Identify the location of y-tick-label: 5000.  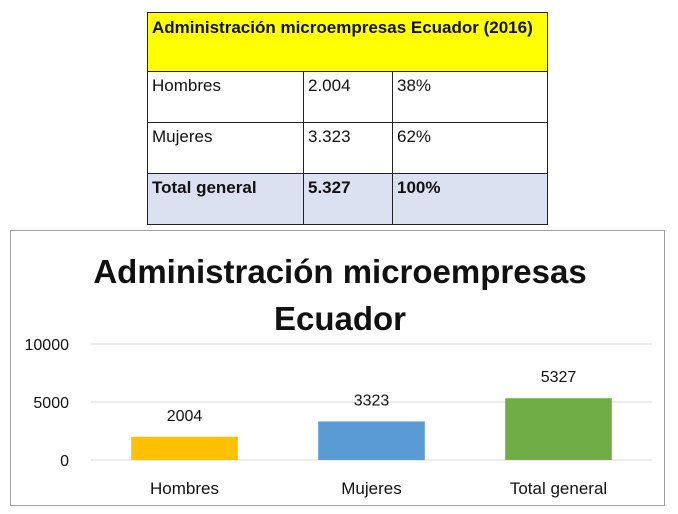
(51, 403).